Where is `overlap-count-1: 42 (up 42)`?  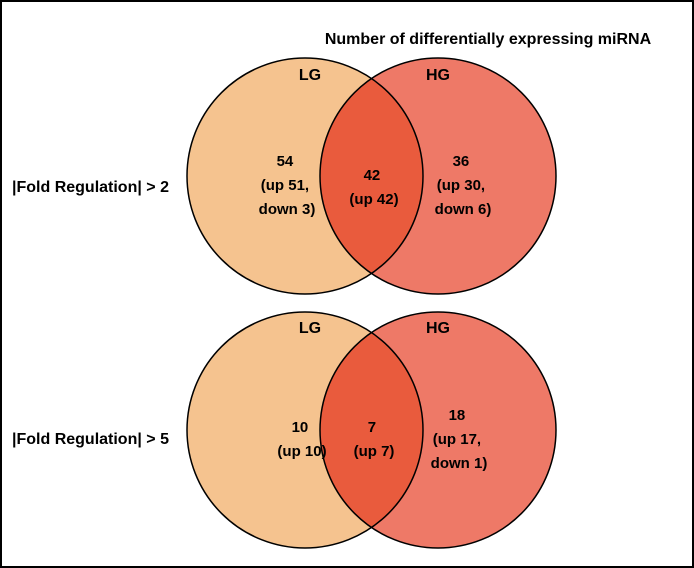 overlap-count-1: 42 (up 42) is located at coordinates (373, 187).